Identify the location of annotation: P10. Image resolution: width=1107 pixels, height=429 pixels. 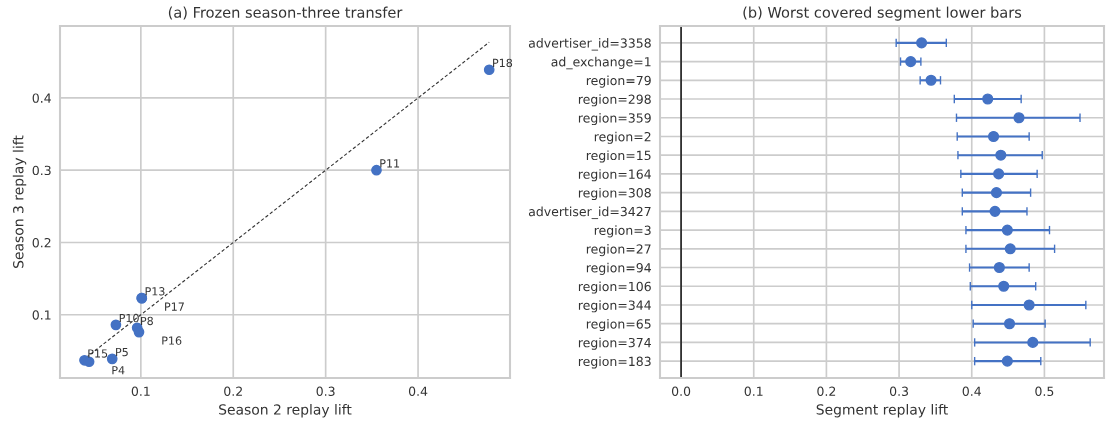
(129, 318).